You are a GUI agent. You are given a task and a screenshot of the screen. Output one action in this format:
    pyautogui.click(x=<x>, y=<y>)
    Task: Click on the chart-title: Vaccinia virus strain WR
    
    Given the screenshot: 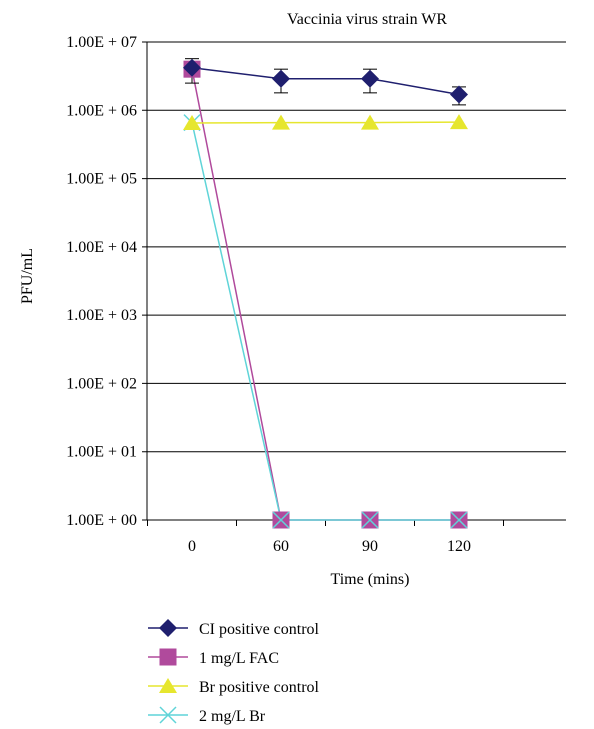 What is the action you would take?
    pyautogui.click(x=367, y=19)
    